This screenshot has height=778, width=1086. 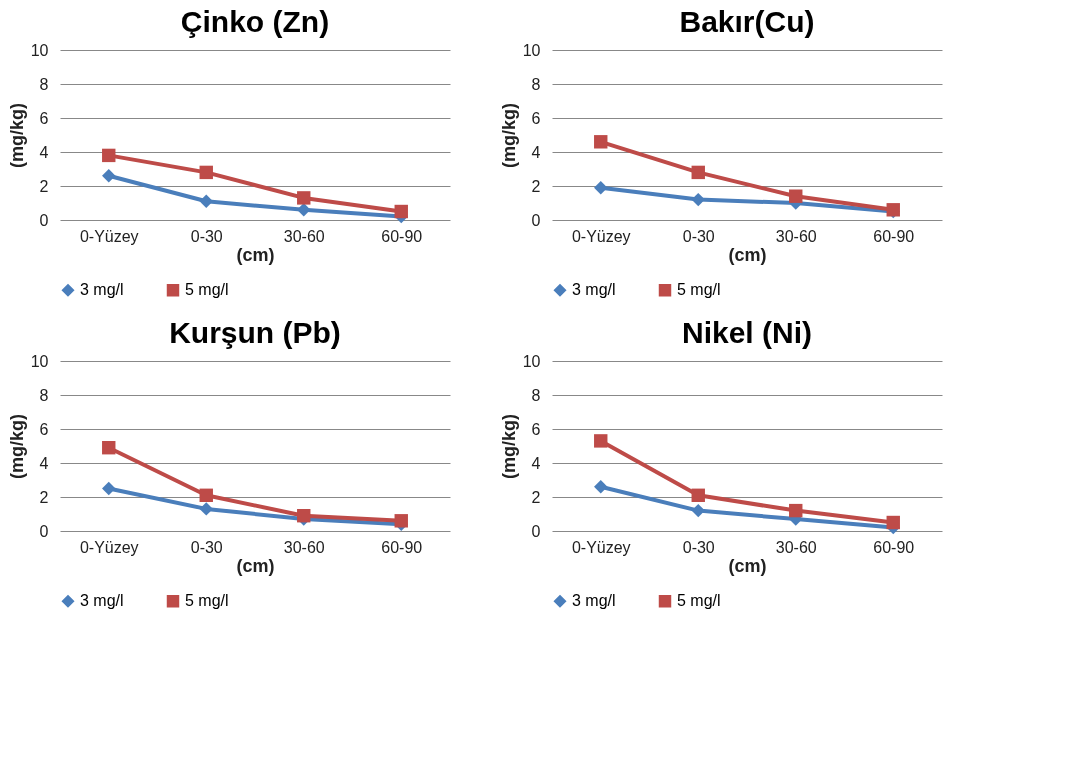 What do you see at coordinates (747, 332) in the screenshot?
I see `chart-title: Nikel (Ni)` at bounding box center [747, 332].